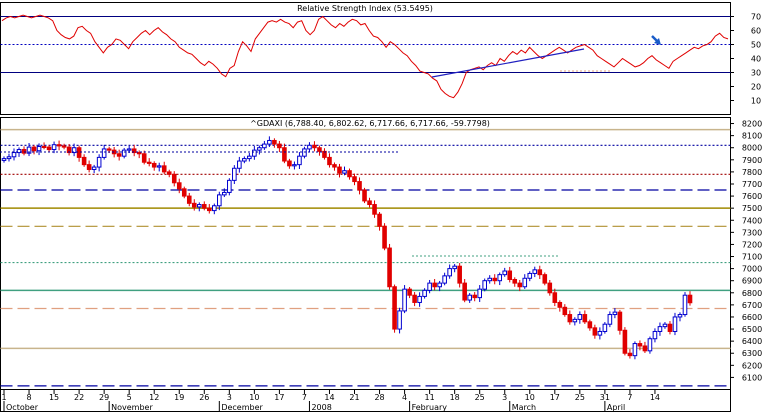  I want to click on x-tick-label: 4, so click(404, 397).